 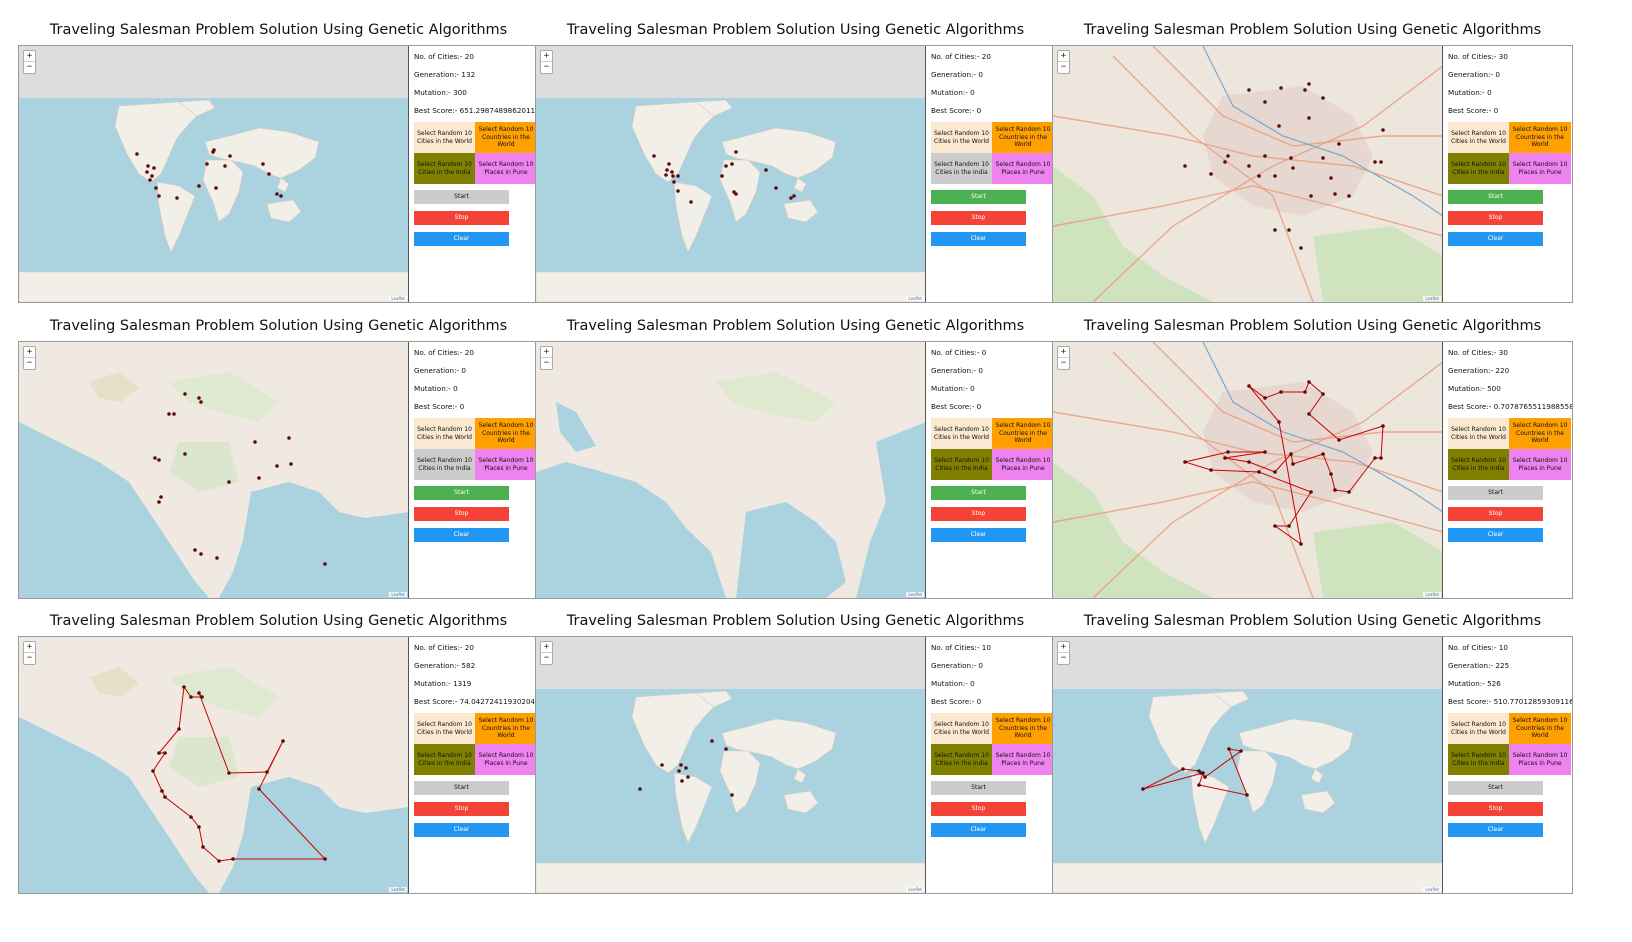 I want to click on mutation-value: 0, so click(x=972, y=683).